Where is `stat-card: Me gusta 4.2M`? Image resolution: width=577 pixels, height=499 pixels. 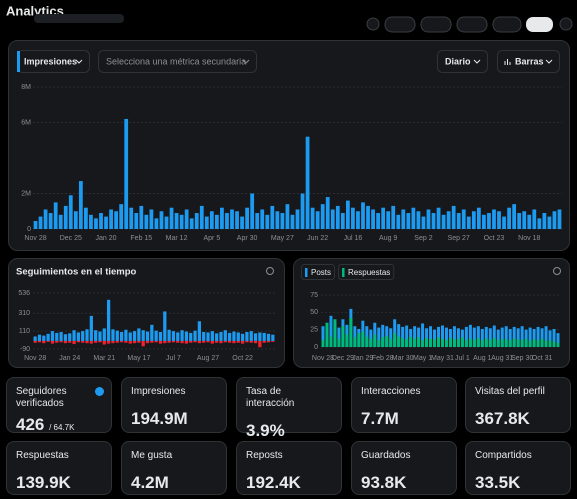
stat-card: Me gusta 4.2M is located at coordinates (174, 468).